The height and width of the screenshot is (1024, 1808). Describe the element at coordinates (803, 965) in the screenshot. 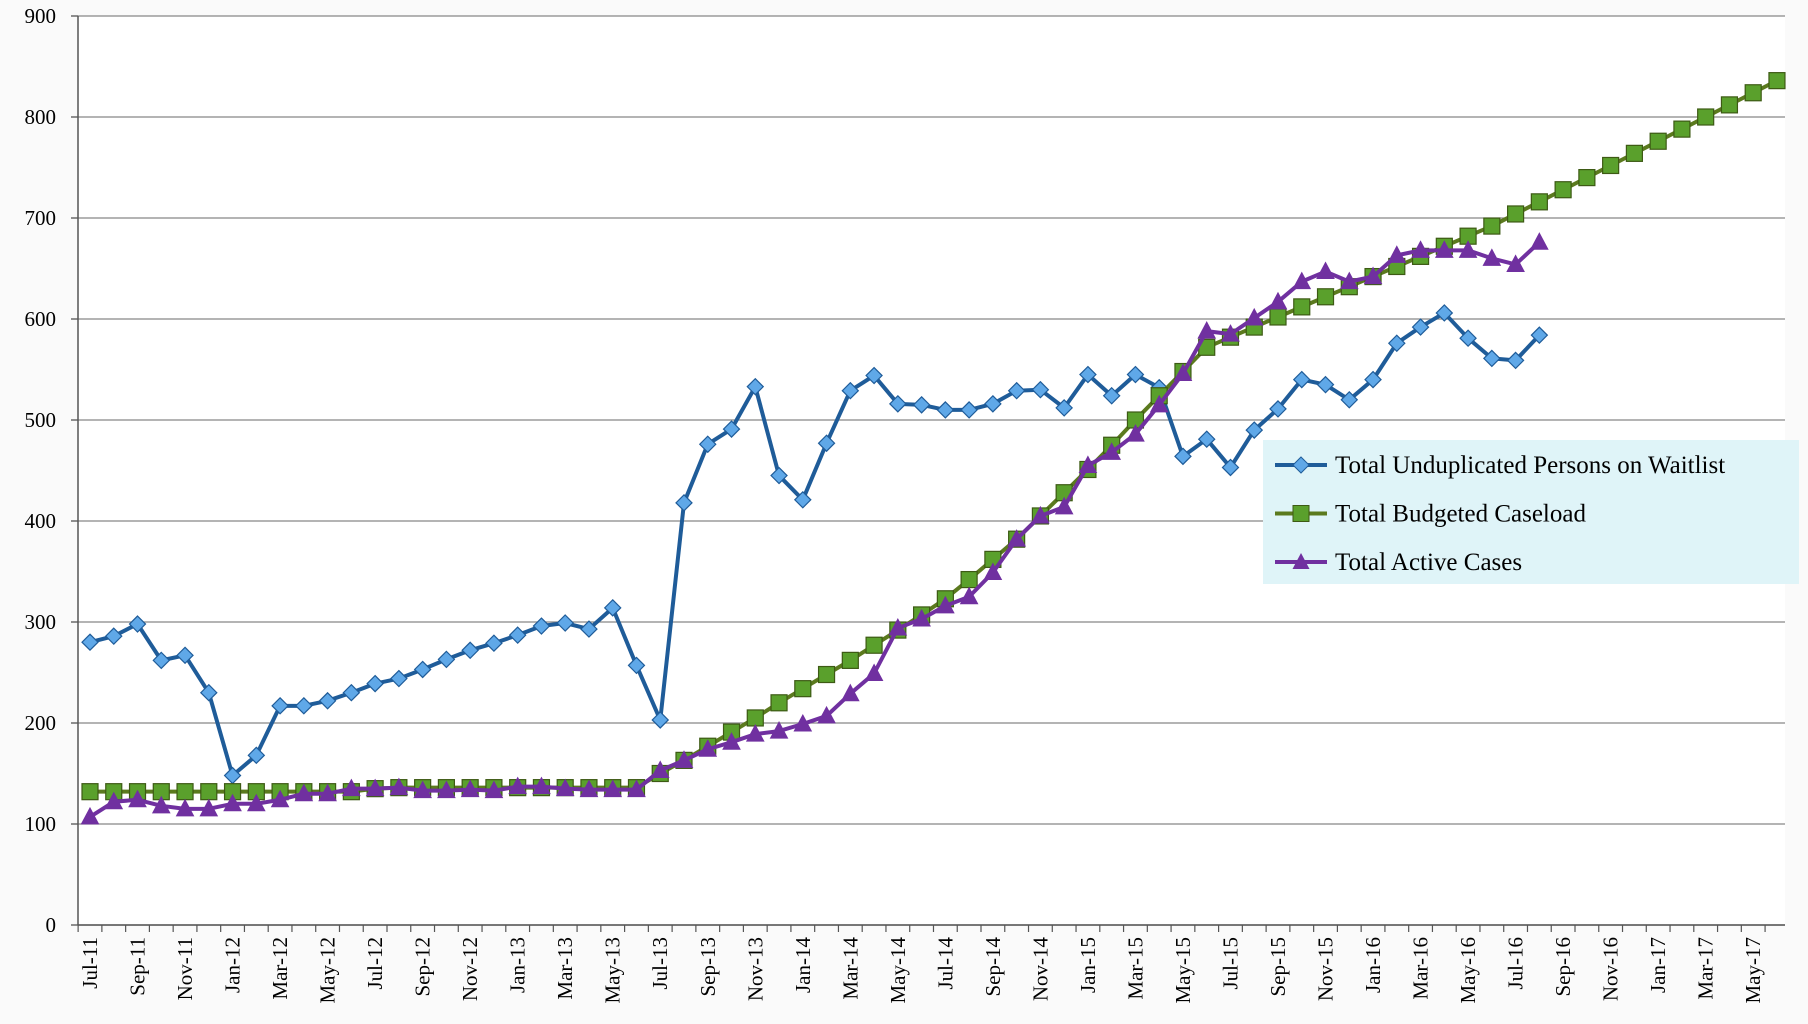

I see `x-tick-label: Jan-14` at that location.